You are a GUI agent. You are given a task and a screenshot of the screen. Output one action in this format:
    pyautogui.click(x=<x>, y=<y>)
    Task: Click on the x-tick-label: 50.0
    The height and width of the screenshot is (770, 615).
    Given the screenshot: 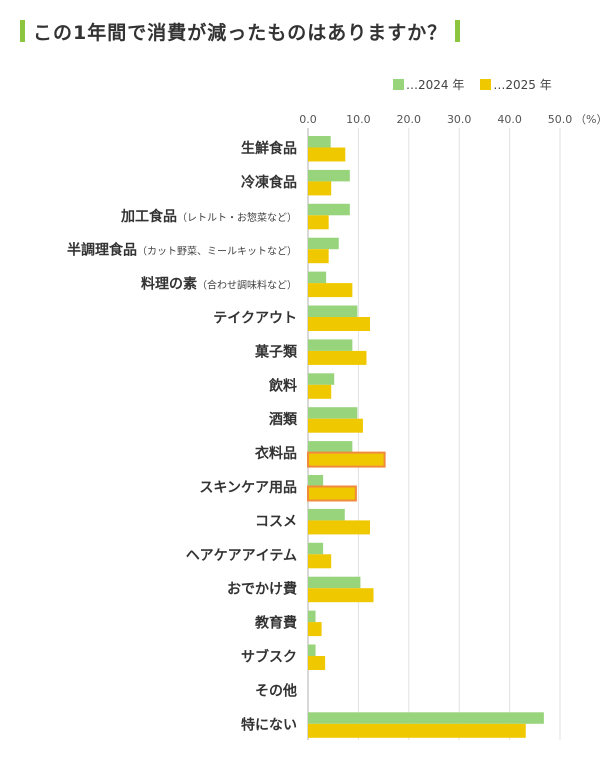 What is the action you would take?
    pyautogui.click(x=560, y=119)
    